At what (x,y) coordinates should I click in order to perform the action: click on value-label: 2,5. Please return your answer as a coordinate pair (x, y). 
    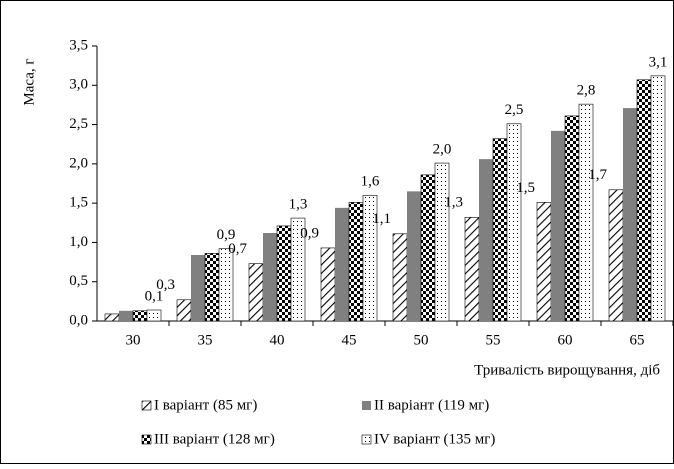
    Looking at the image, I should click on (514, 110).